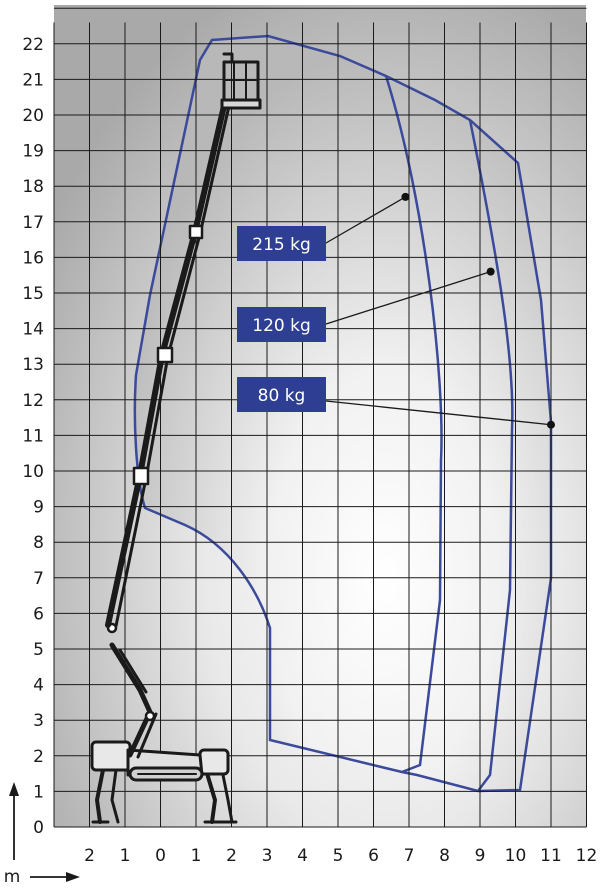  Describe the element at coordinates (491, 455) in the screenshot. I see `inner-boundary-120kg` at that location.